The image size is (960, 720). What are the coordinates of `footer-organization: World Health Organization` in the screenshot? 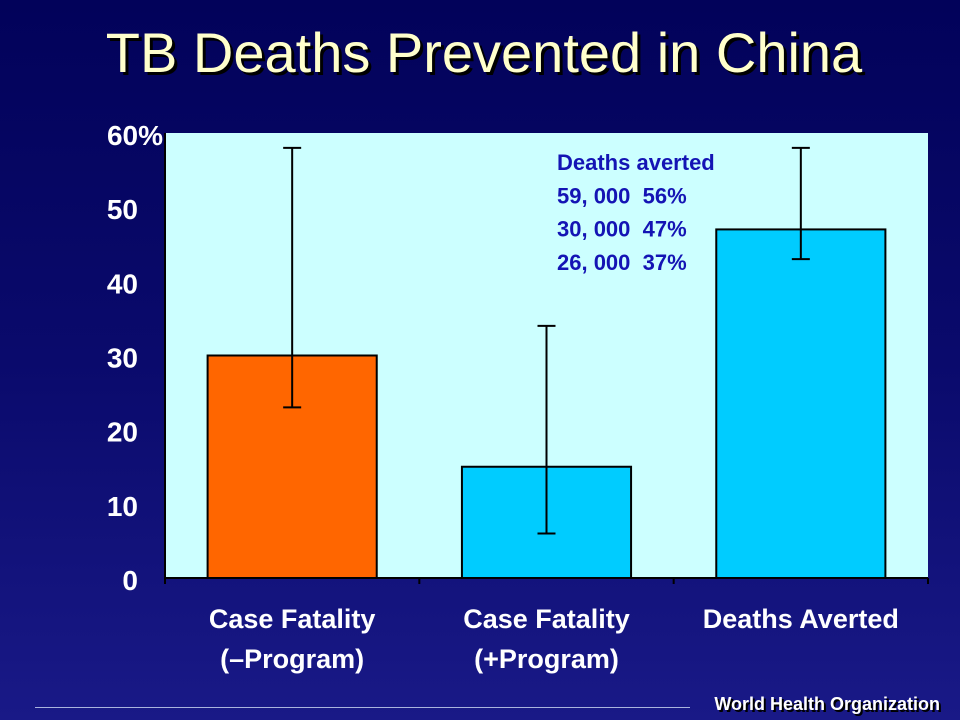 It's located at (827, 704).